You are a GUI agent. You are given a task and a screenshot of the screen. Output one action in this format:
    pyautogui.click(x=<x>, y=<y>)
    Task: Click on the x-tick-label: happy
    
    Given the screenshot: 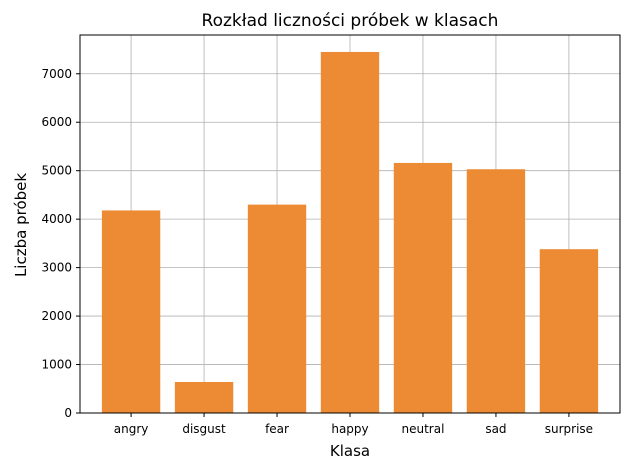 What is the action you would take?
    pyautogui.click(x=349, y=429)
    